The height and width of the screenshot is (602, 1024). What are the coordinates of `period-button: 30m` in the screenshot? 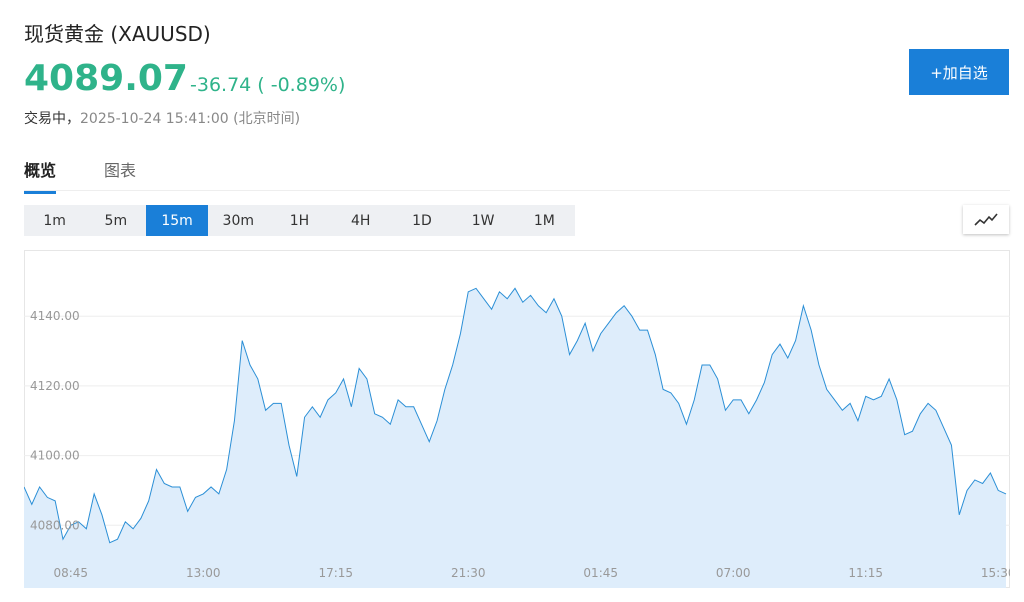 It's located at (238, 220).